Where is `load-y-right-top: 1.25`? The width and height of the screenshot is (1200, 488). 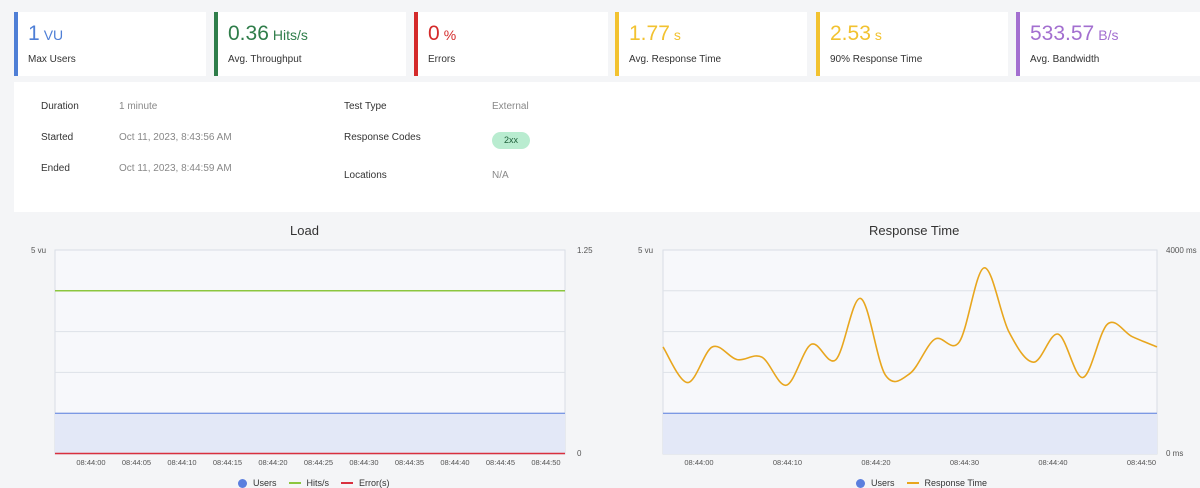 load-y-right-top: 1.25 is located at coordinates (585, 250).